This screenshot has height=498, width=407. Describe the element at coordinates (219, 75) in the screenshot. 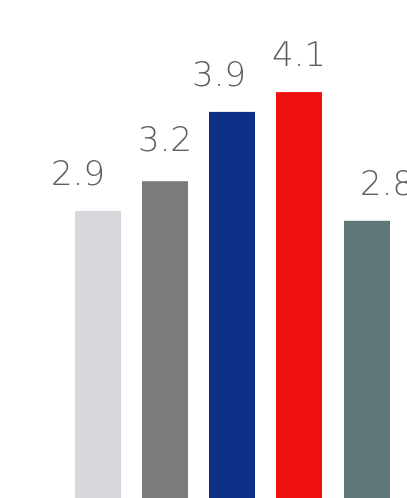

I see `bar-value-label-3: 3.9` at that location.